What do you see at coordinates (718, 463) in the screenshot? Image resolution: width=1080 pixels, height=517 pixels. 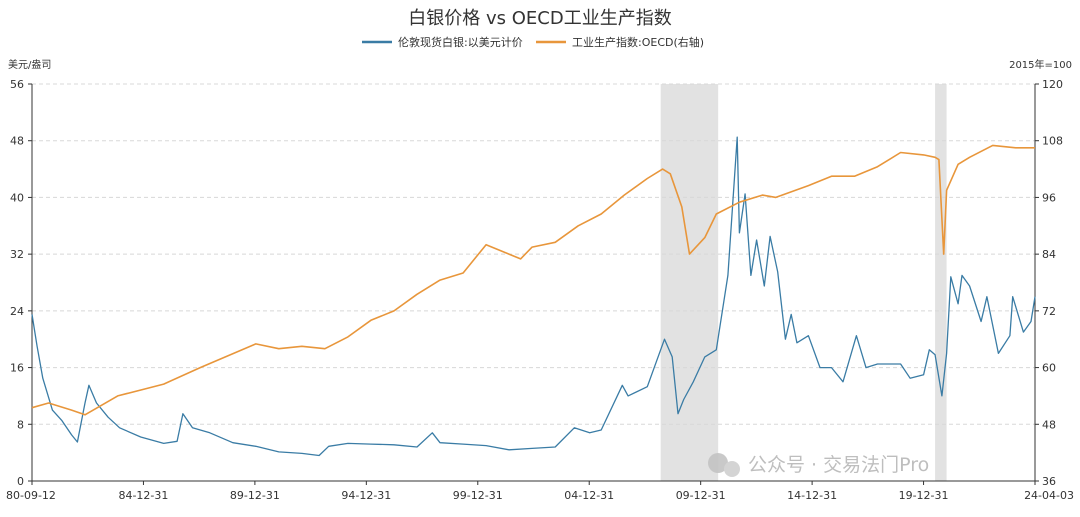 I see `wechat-icon` at bounding box center [718, 463].